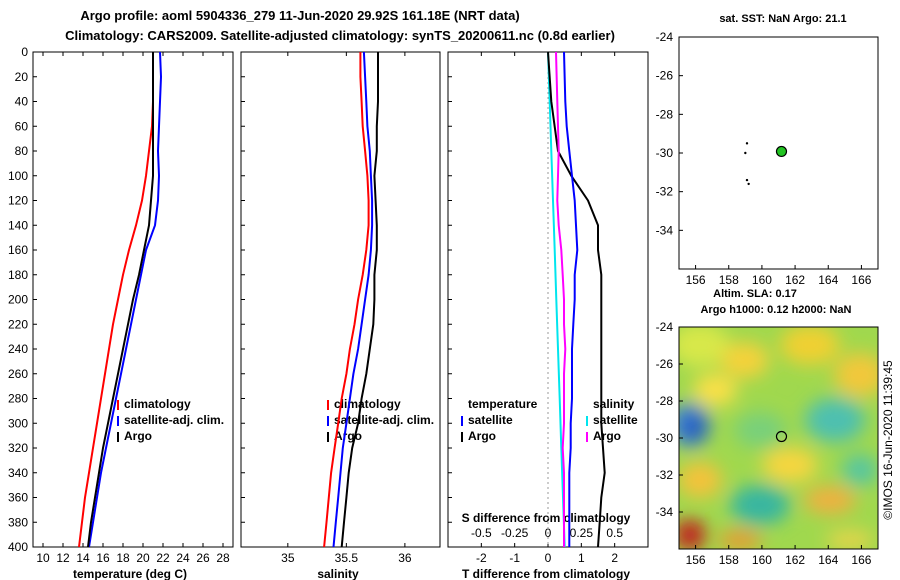 This screenshot has height=580, width=900. What do you see at coordinates (755, 294) in the screenshot?
I see `sla-map-title-line1: Altim. SLA: 0.17` at bounding box center [755, 294].